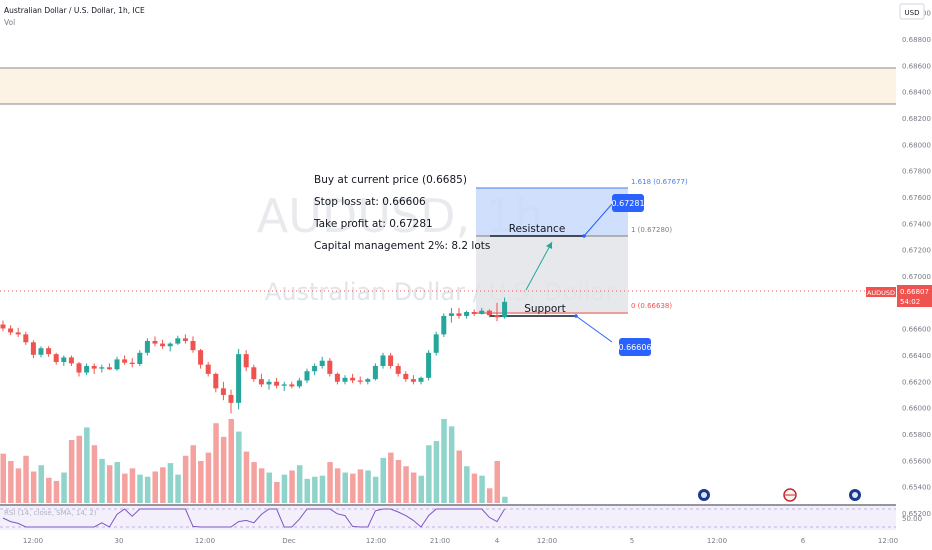 This screenshot has width=932, height=550. Describe the element at coordinates (448, 86) in the screenshot. I see `highlight-zone` at that location.